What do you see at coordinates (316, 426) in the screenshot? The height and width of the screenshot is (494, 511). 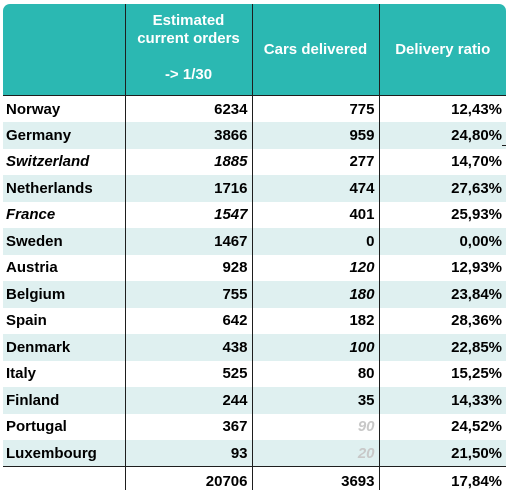 I see `delivered-cell: 90` at bounding box center [316, 426].